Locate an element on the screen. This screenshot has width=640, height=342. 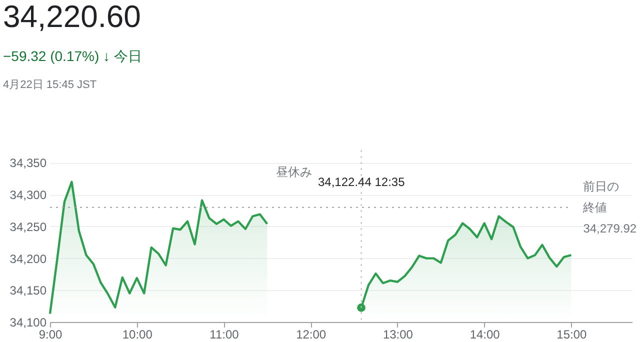
annotation: 34,279.92 is located at coordinates (610, 228).